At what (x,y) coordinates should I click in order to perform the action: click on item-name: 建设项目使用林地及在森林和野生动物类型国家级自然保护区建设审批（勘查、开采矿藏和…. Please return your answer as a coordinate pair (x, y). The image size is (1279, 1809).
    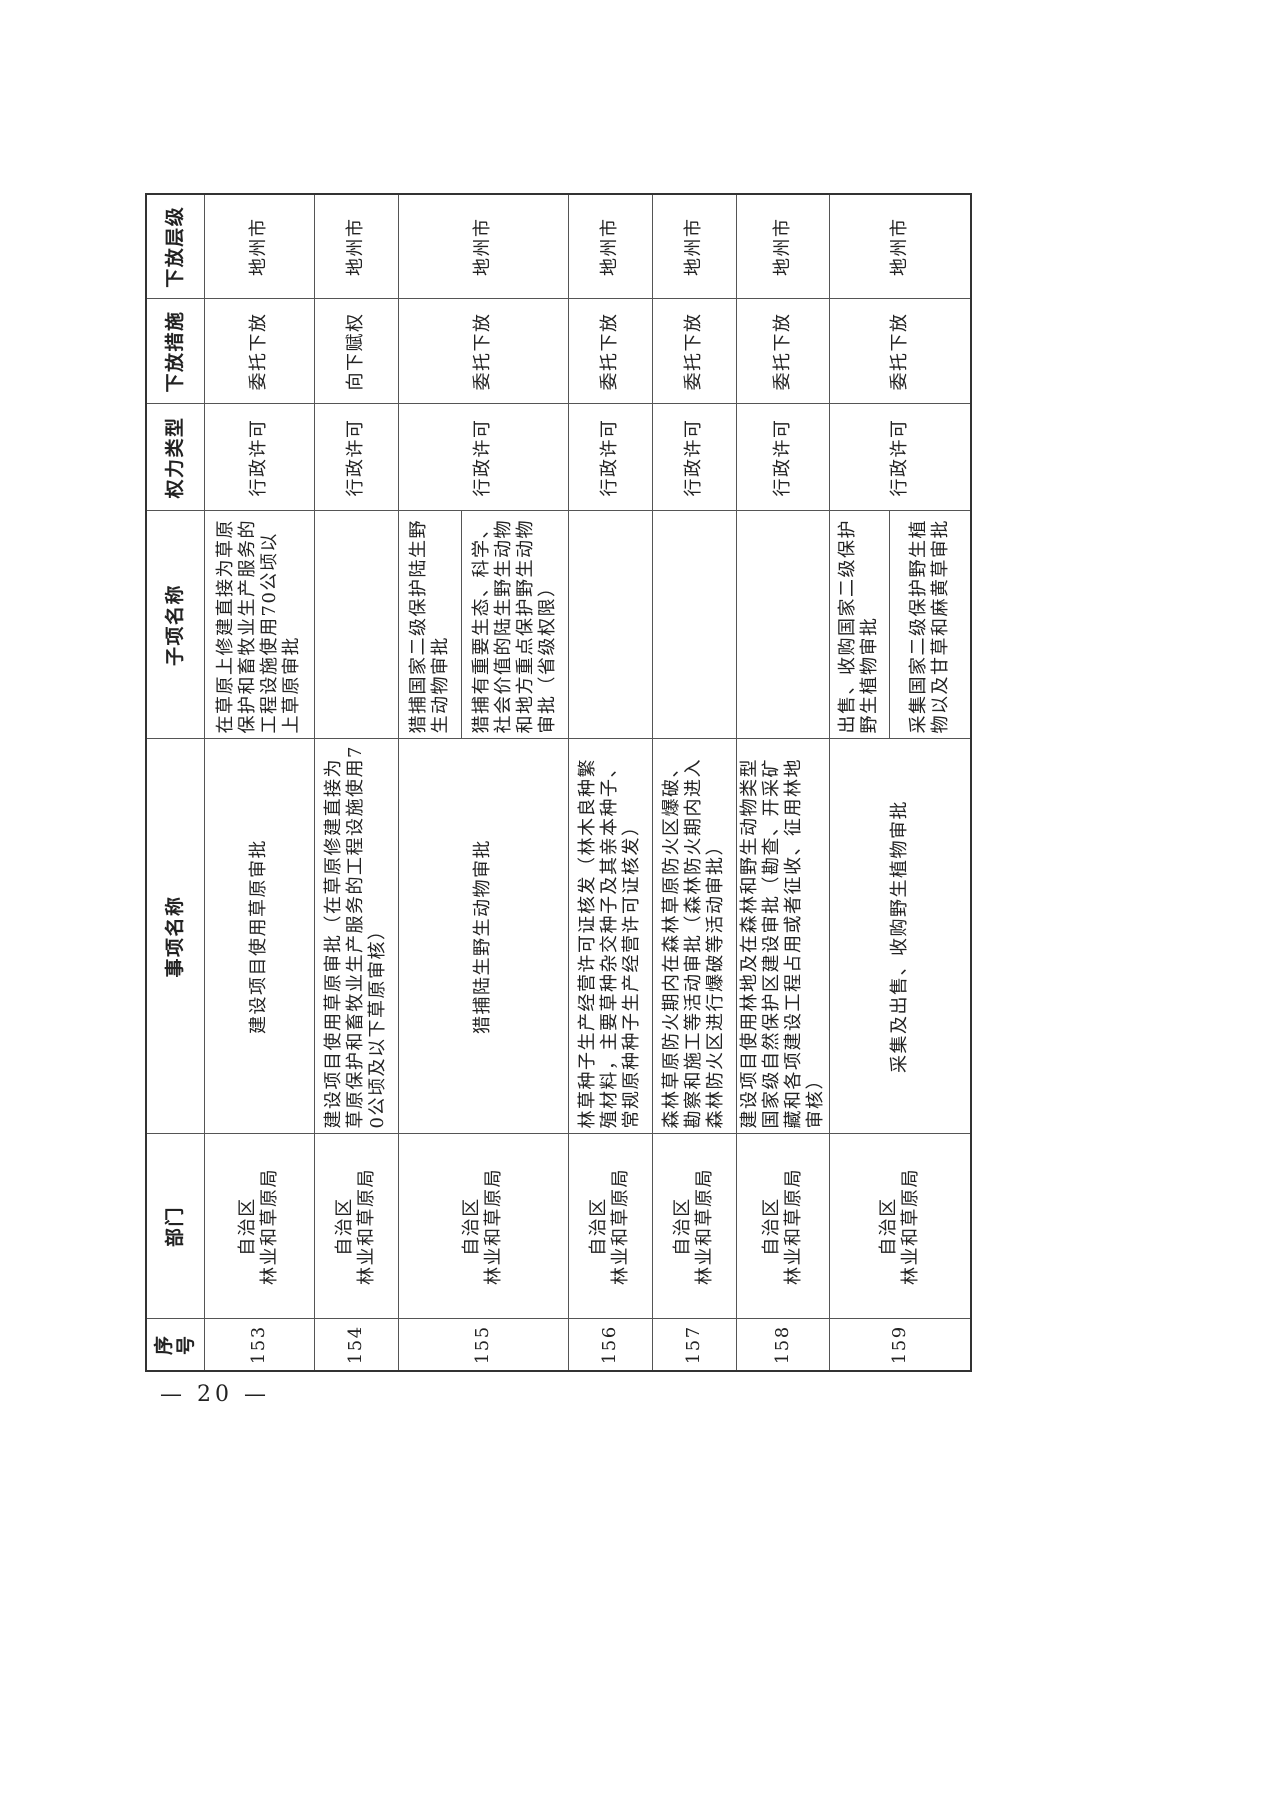
    Looking at the image, I should click on (782, 936).